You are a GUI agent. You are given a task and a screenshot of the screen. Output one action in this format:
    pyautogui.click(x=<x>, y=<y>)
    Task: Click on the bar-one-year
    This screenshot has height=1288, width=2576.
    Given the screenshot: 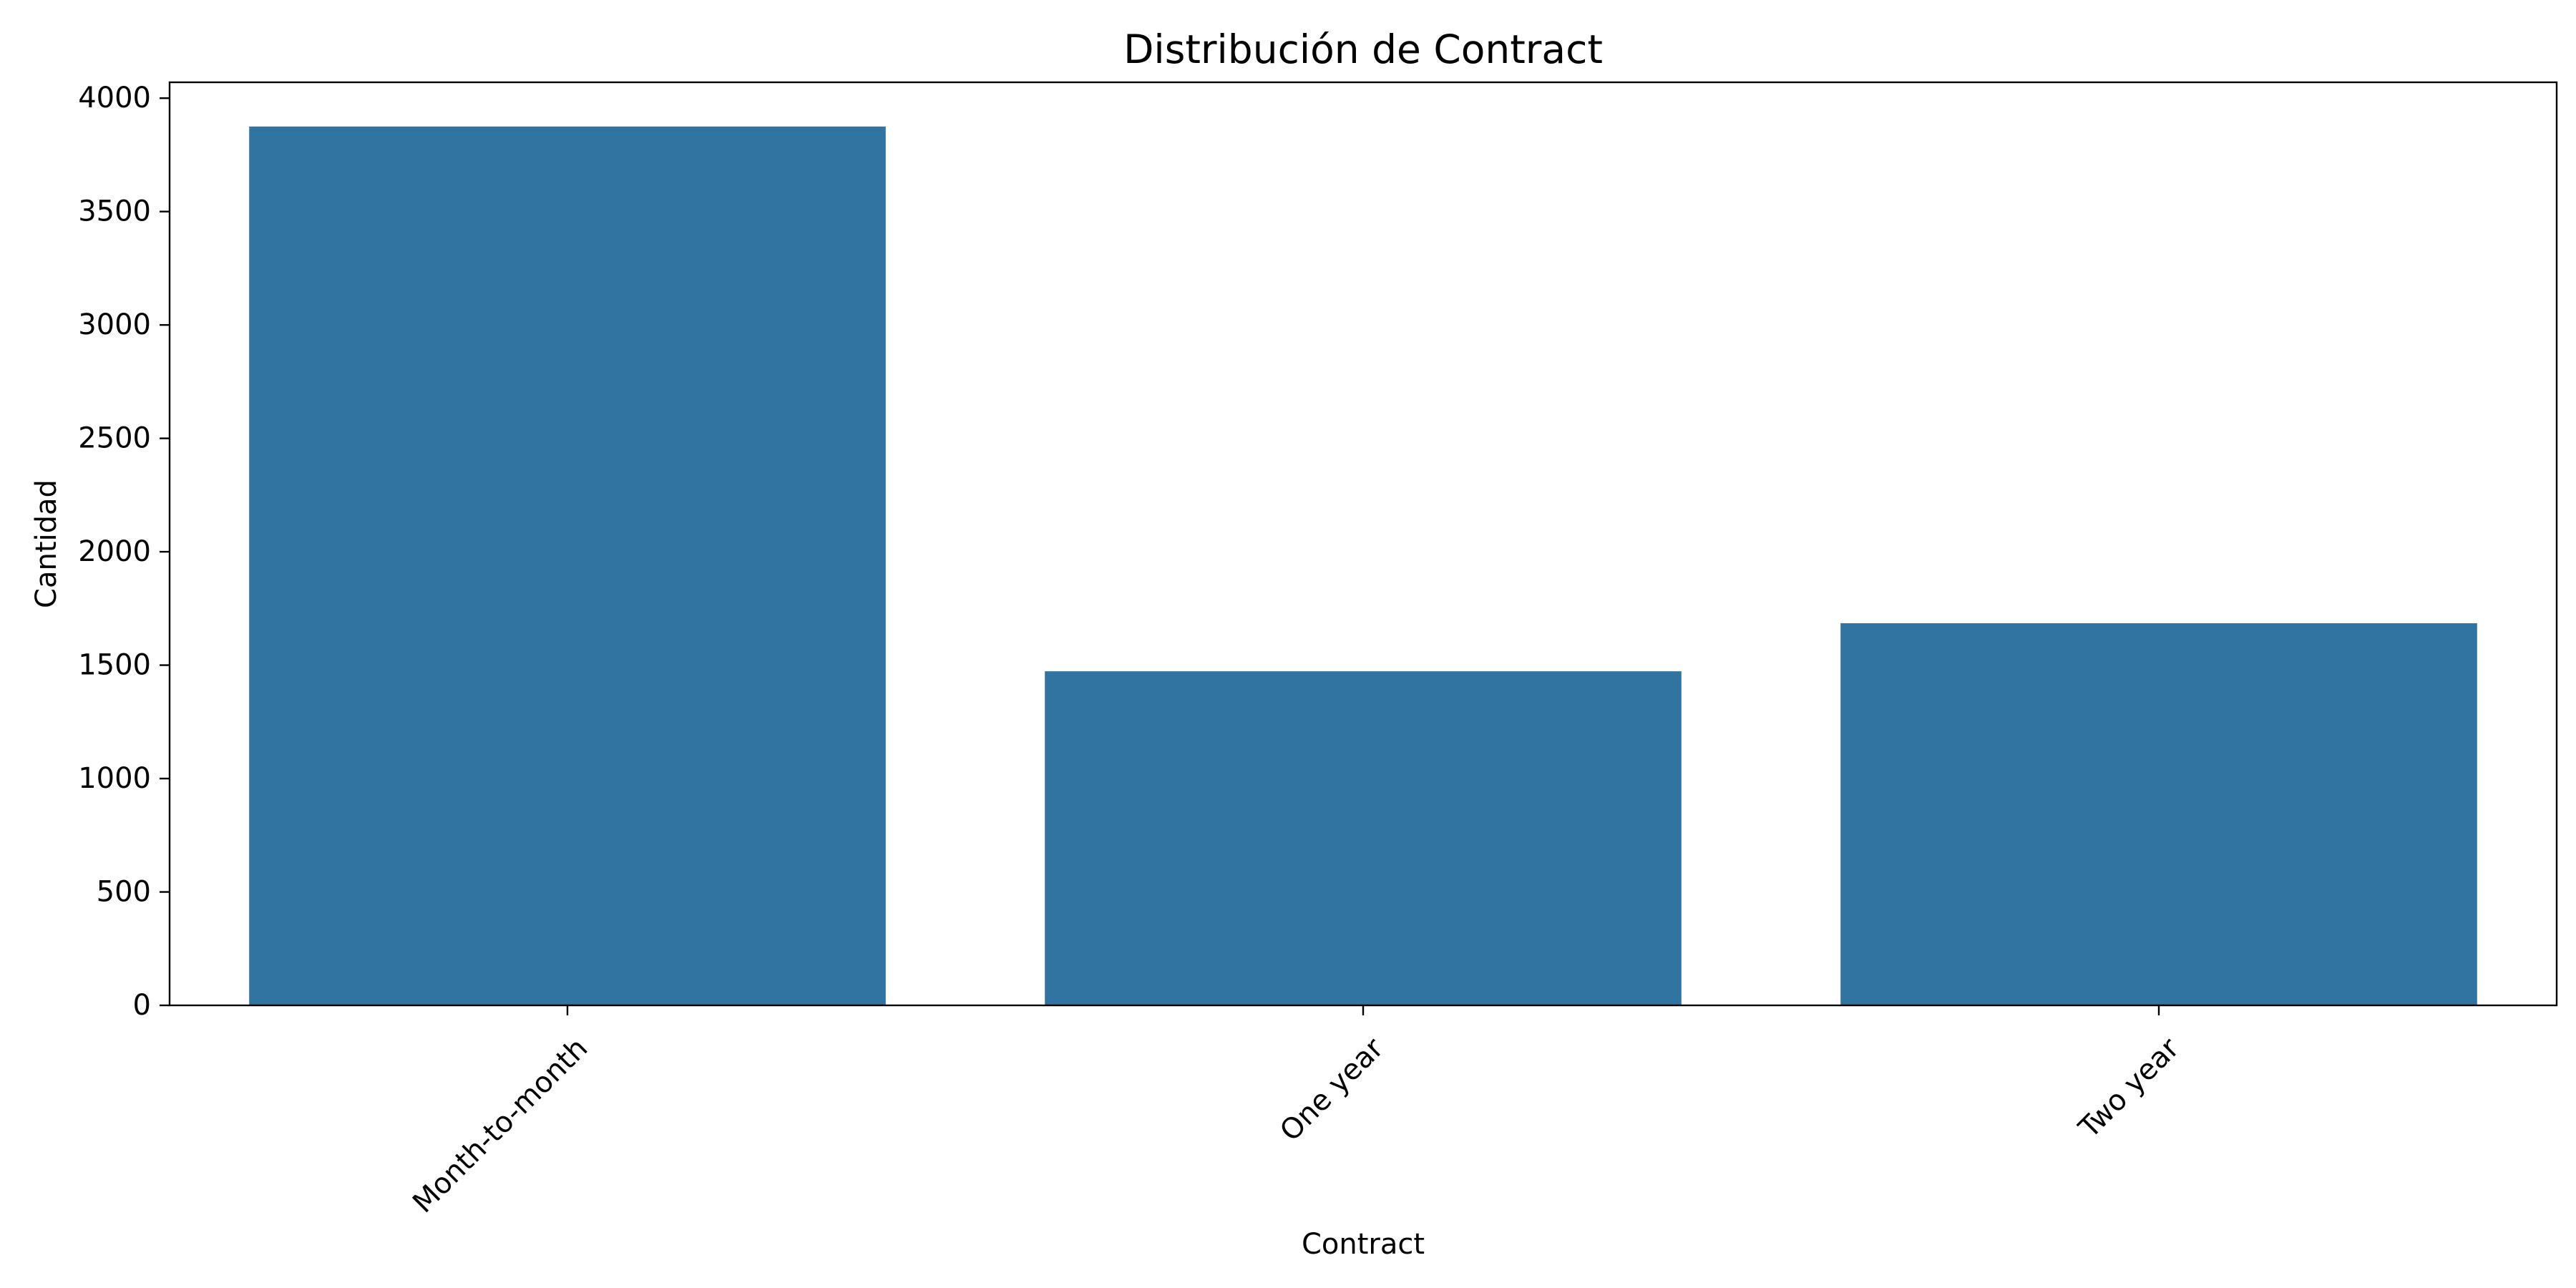 What is the action you would take?
    pyautogui.click(x=1363, y=838)
    